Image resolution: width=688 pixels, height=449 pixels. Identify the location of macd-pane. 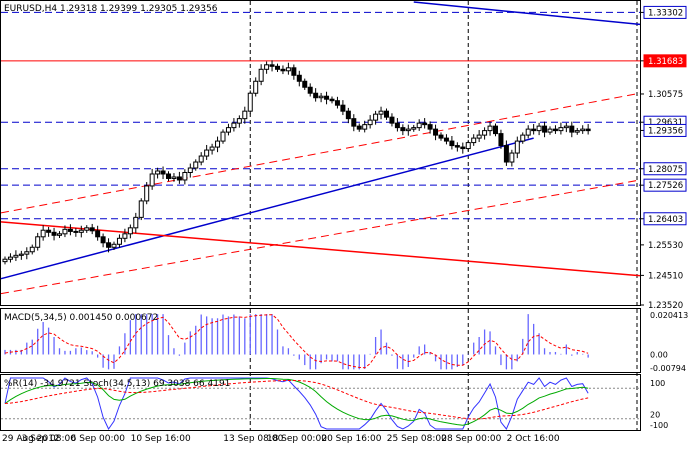
(320, 340).